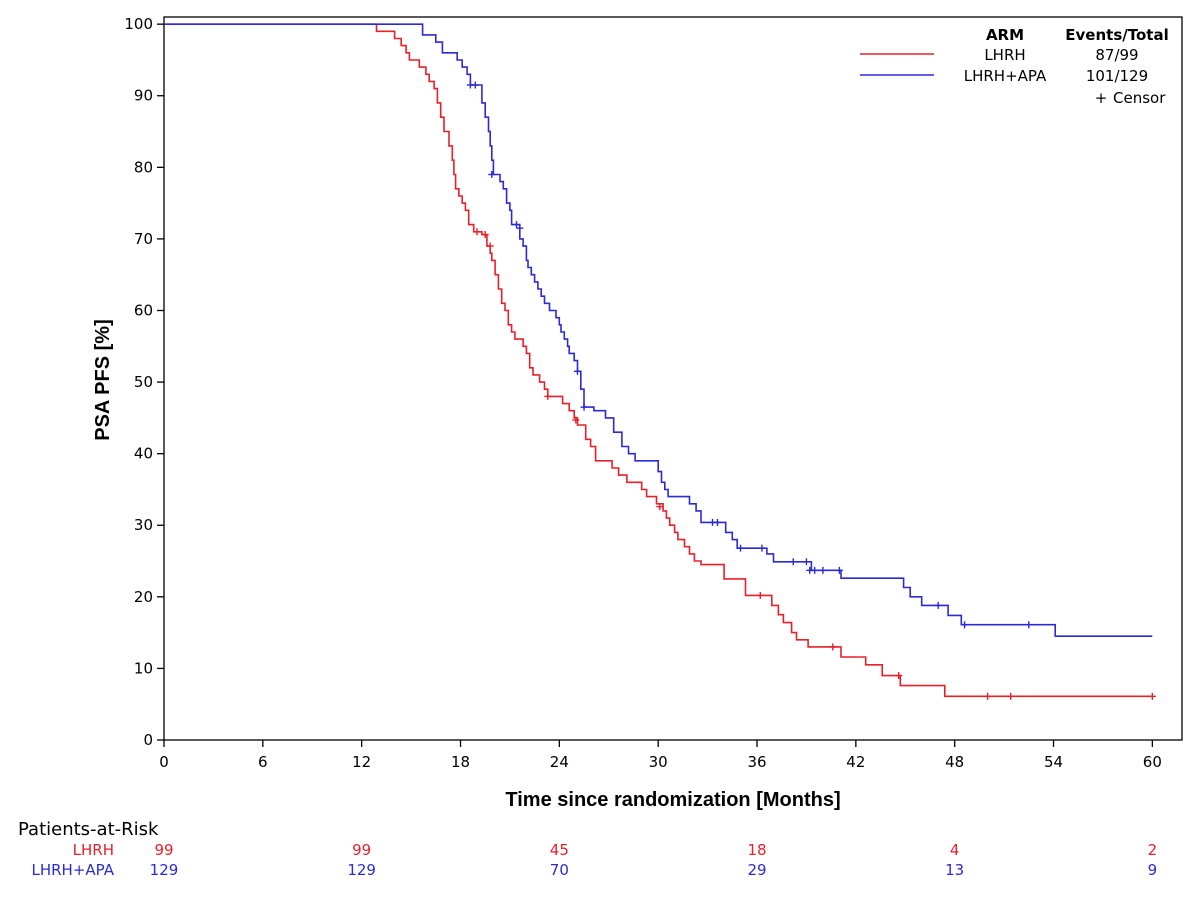 This screenshot has width=1200, height=900. Describe the element at coordinates (143, 668) in the screenshot. I see `y-tick-label: 10` at that location.